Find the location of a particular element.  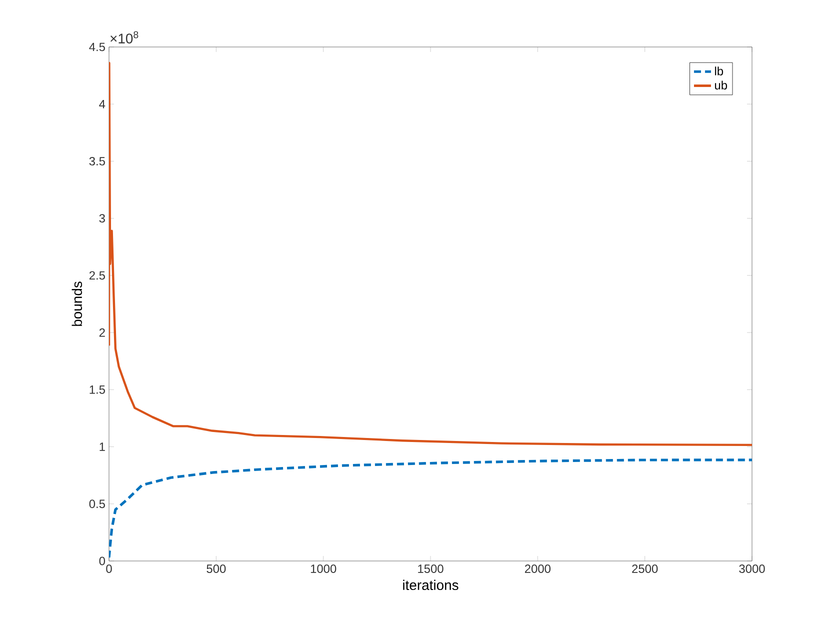

x-axis-title: iterations is located at coordinates (430, 585).